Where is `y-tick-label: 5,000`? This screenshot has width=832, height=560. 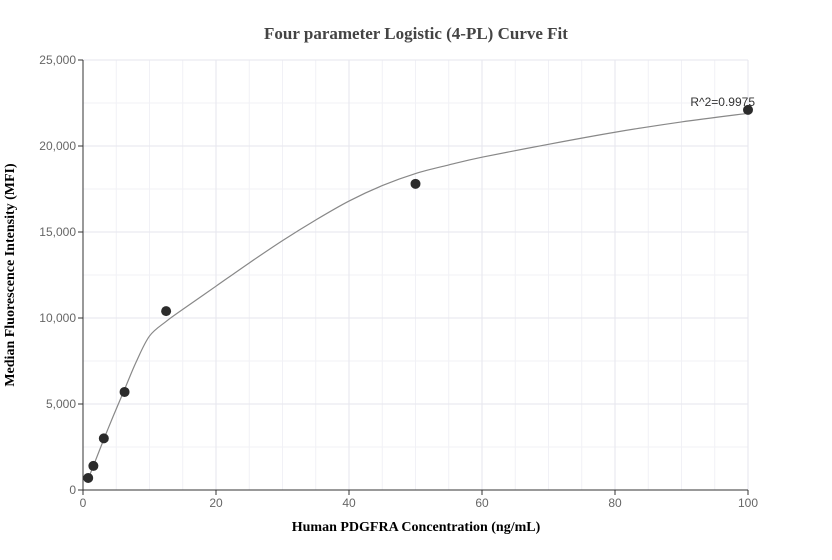
y-tick-label: 5,000 is located at coordinates (61, 404).